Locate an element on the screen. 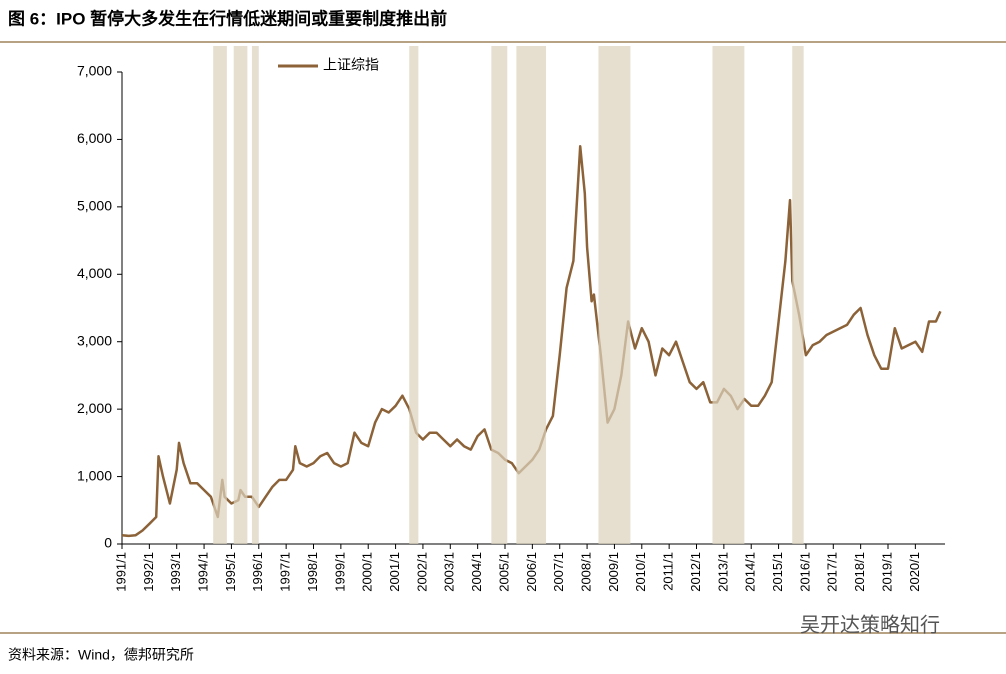 This screenshot has height=674, width=1006. source: 资料来源：Wind，德邦研究所 is located at coordinates (101, 655).